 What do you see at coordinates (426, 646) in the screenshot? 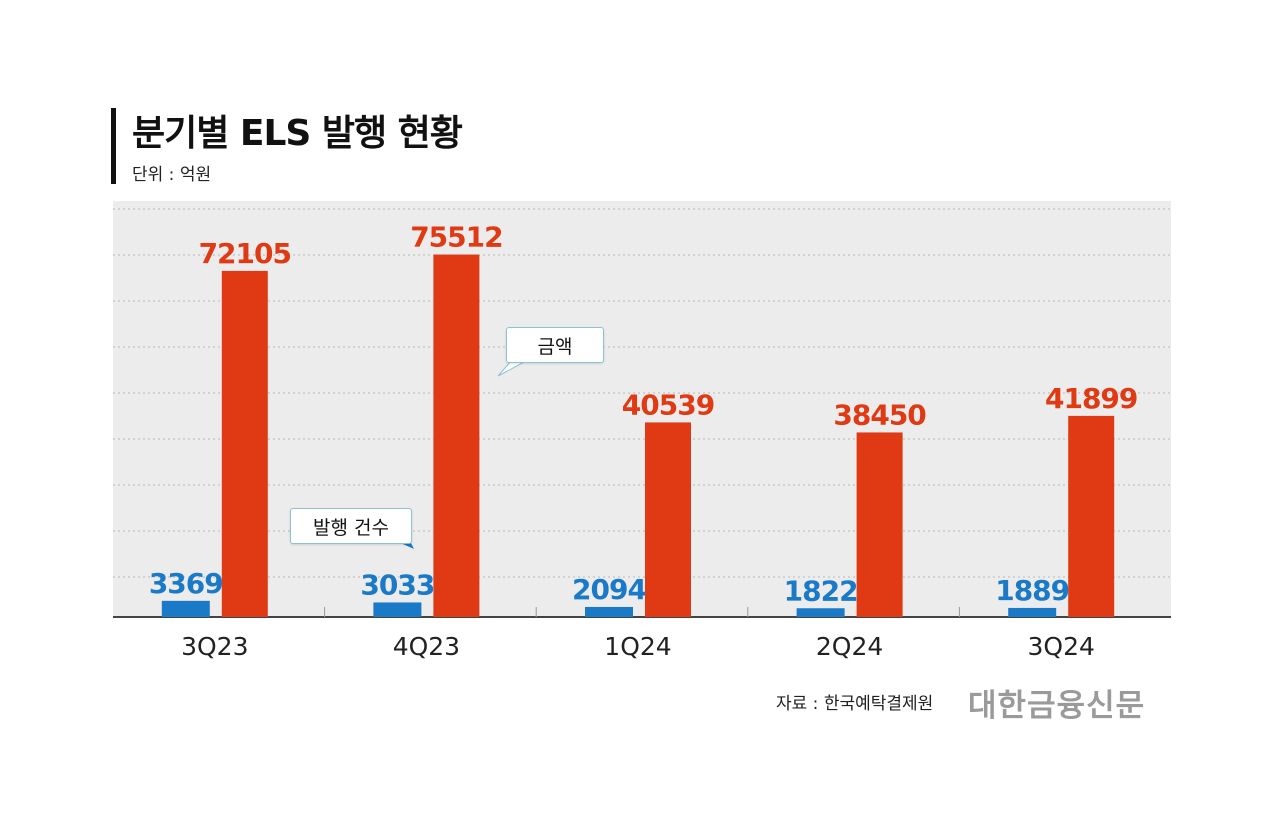
I see `x-tick-label: 4Q23` at bounding box center [426, 646].